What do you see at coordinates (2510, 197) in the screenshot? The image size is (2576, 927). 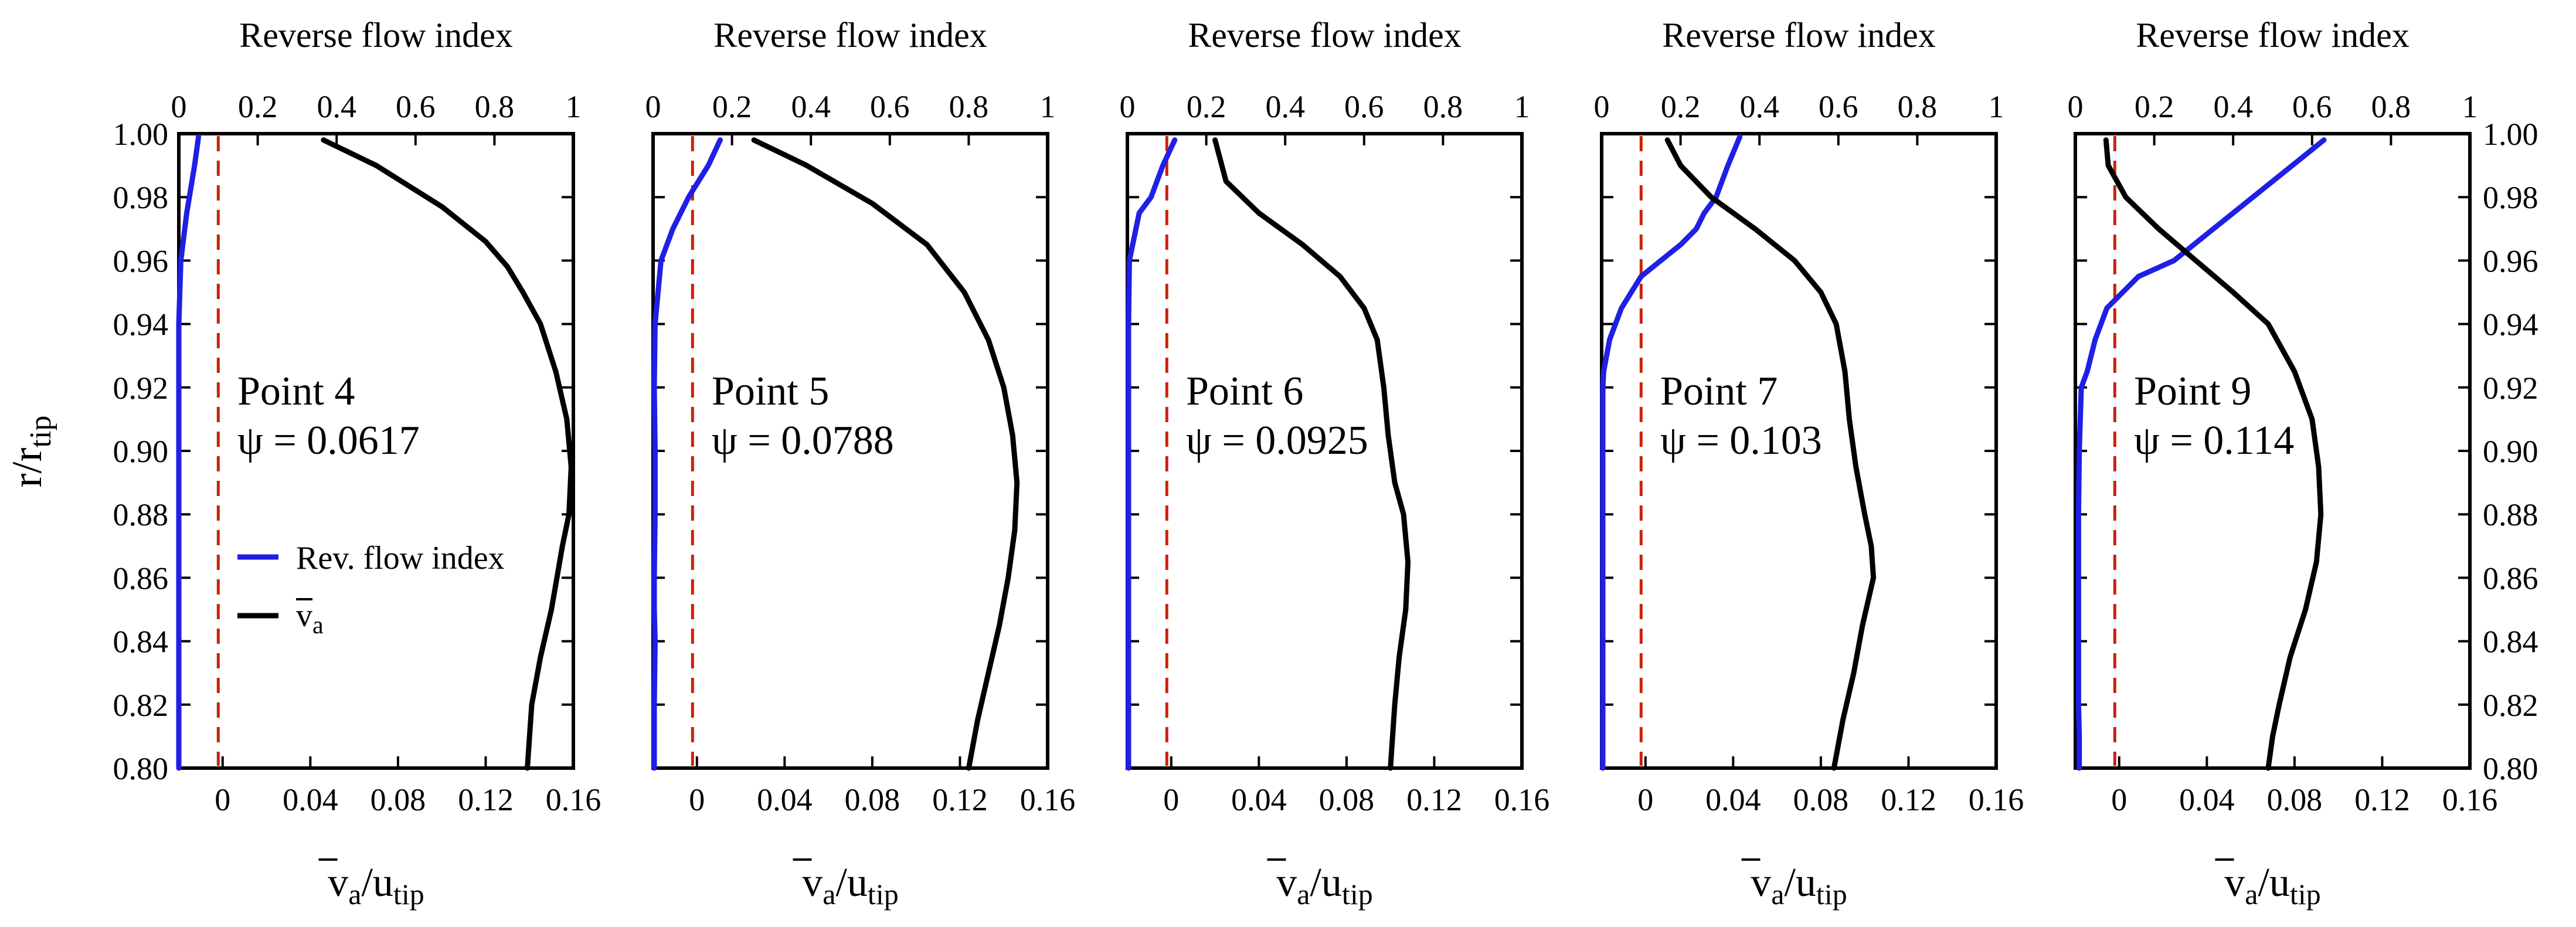 I see `y-tick-label-right: 0.98` at bounding box center [2510, 197].